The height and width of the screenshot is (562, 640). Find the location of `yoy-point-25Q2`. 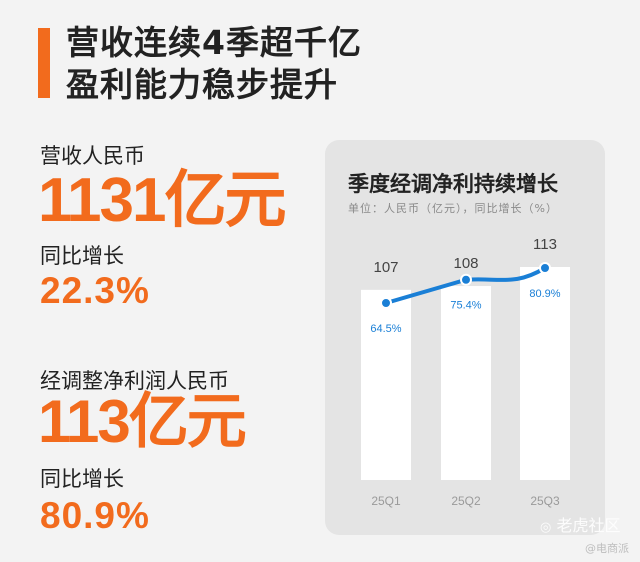

yoy-point-25Q2 is located at coordinates (466, 279).